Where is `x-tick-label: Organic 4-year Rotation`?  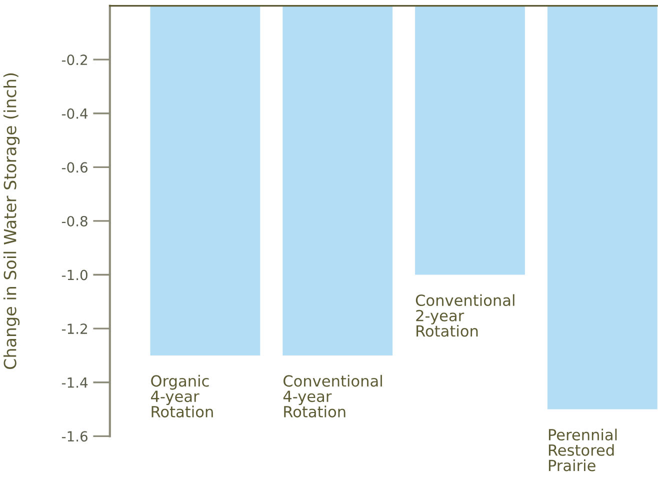
x-tick-label: Organic 4-year Rotation is located at coordinates (182, 396).